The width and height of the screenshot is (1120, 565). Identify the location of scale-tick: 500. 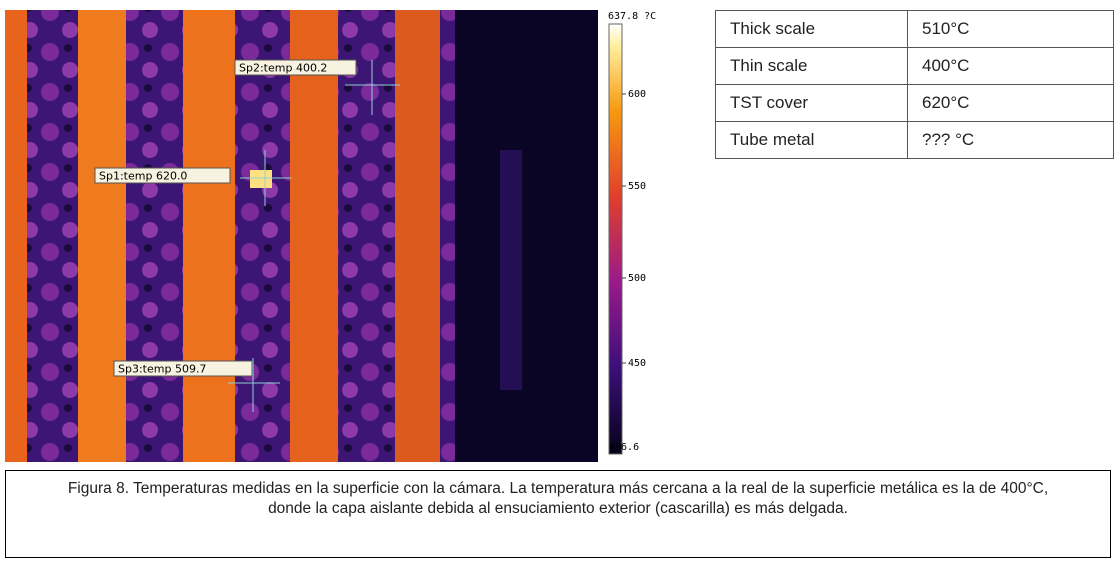
(637, 278).